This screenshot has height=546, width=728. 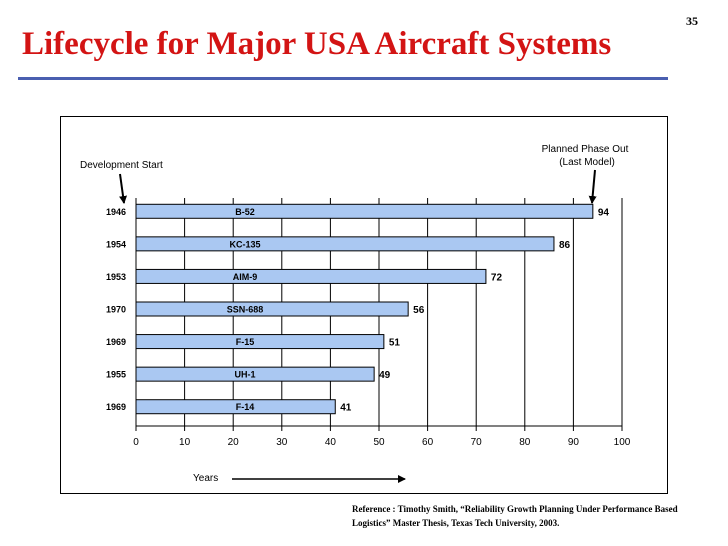 I want to click on bar-category-label: UH-1, so click(x=244, y=375).